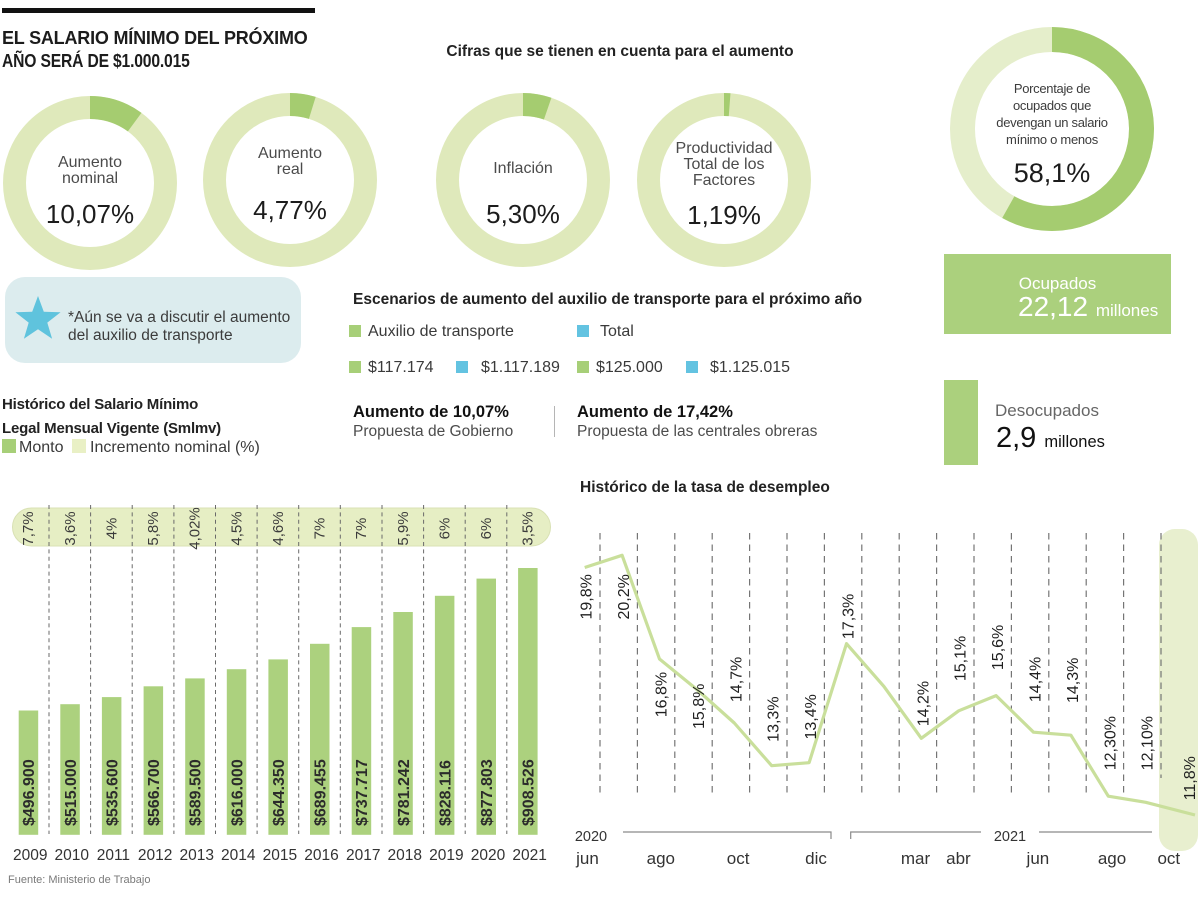 This screenshot has height=899, width=1200. I want to click on svg-text: mar, so click(916, 858).